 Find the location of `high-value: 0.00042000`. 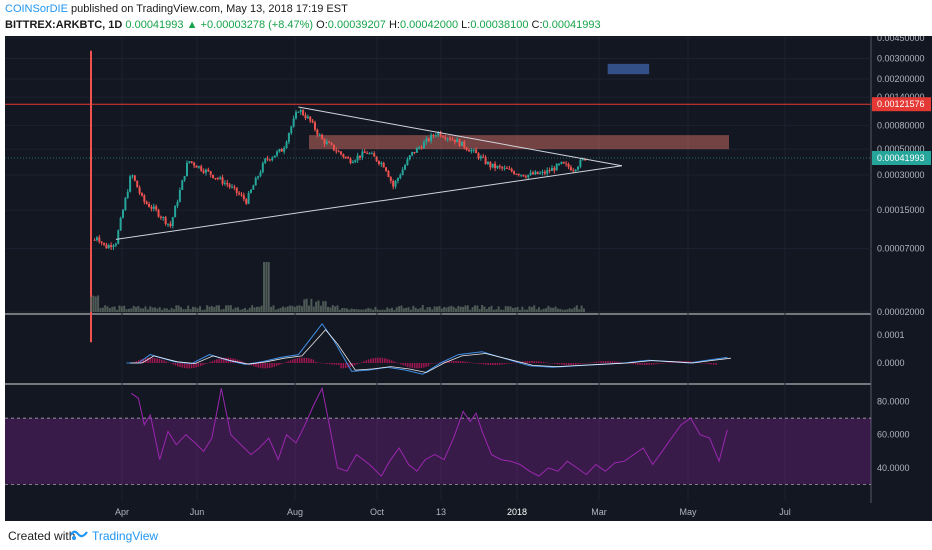

high-value: 0.00042000 is located at coordinates (429, 25).